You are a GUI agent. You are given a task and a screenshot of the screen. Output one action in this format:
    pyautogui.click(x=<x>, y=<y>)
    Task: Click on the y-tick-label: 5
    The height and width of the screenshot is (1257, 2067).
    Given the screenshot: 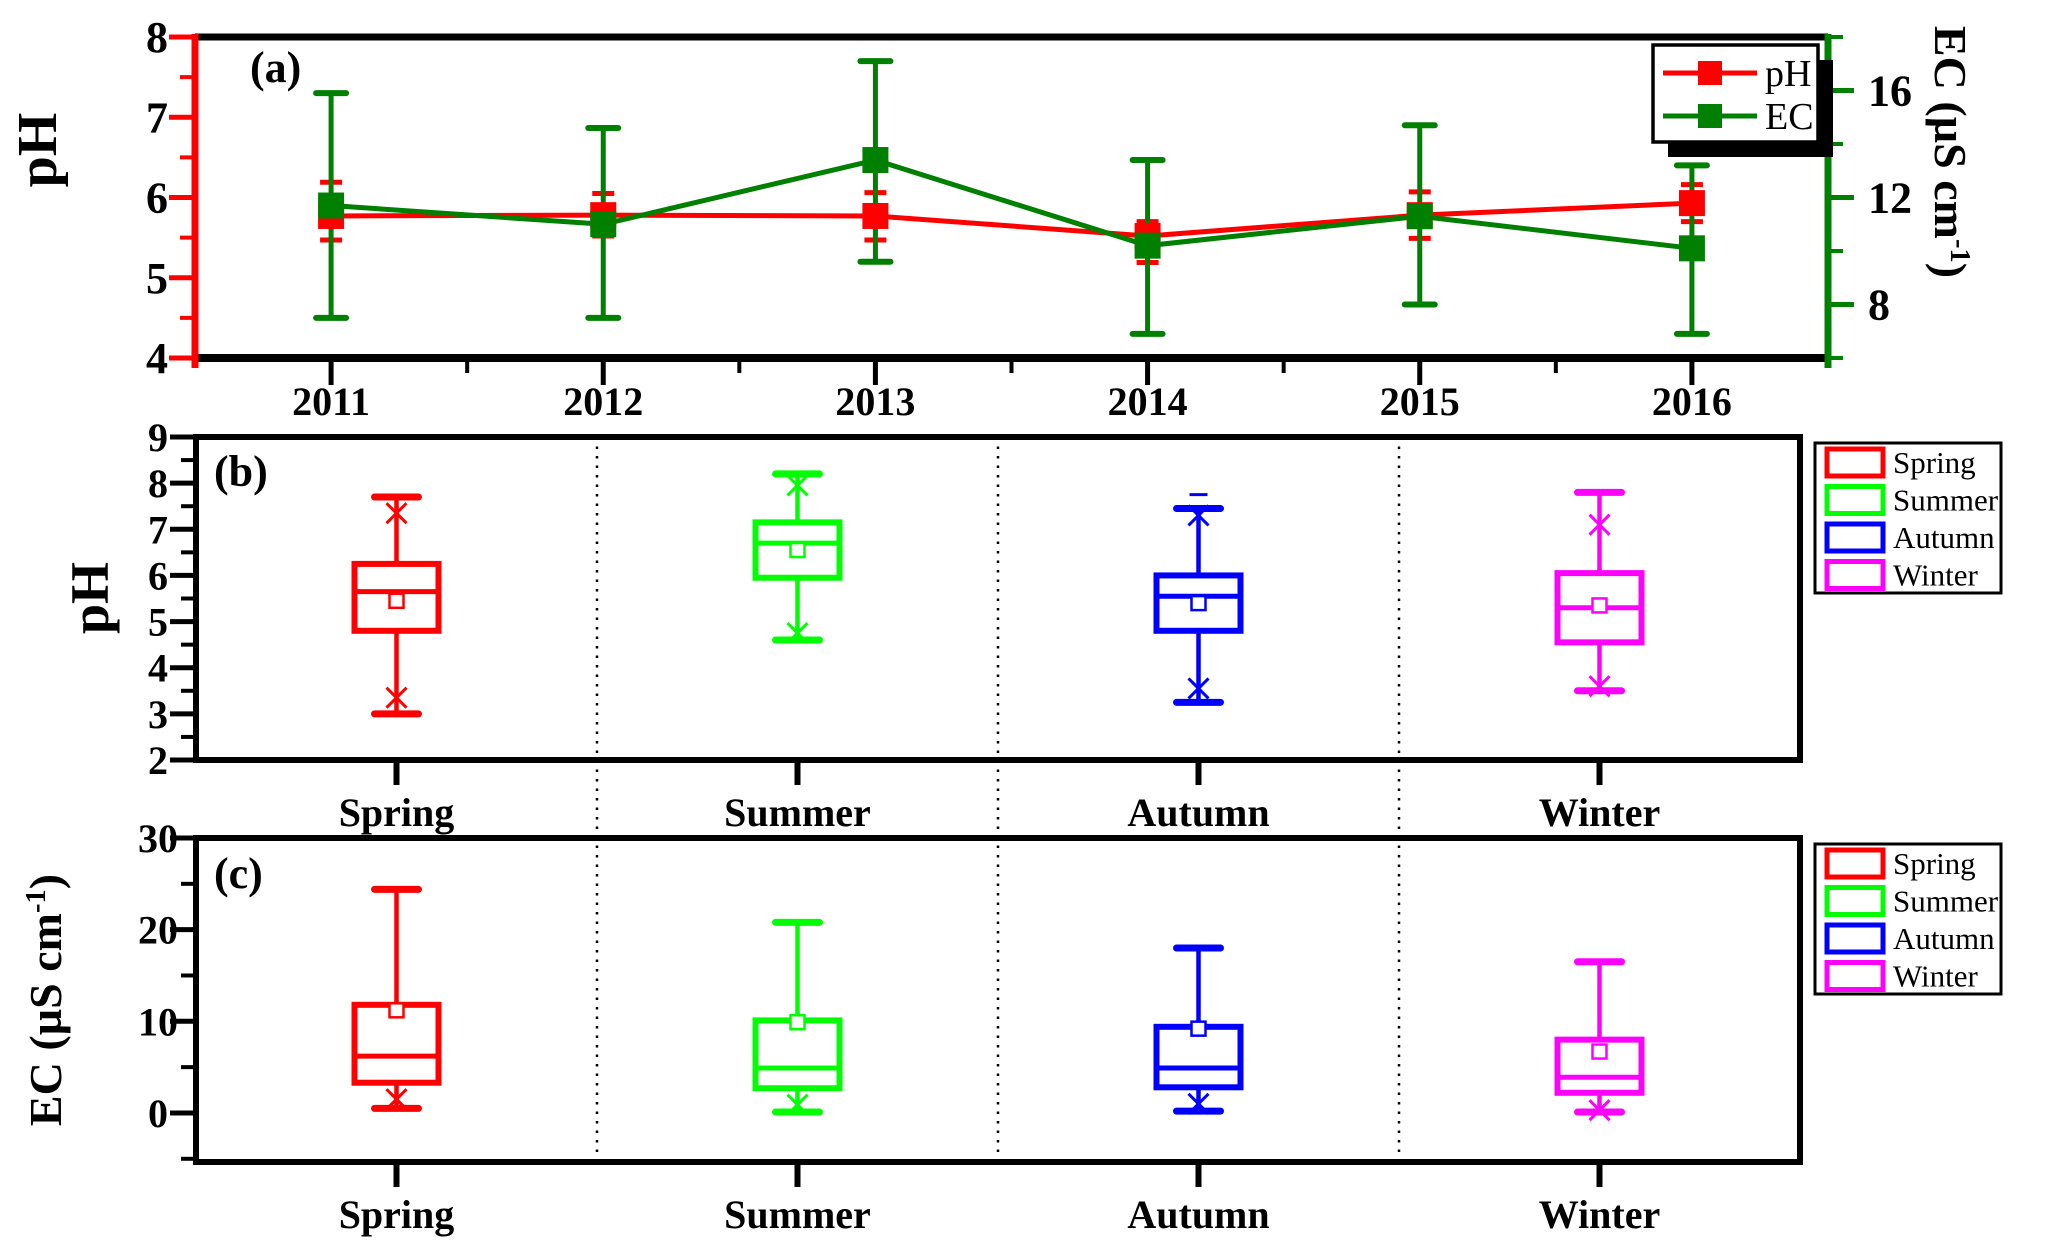 What is the action you would take?
    pyautogui.click(x=158, y=622)
    